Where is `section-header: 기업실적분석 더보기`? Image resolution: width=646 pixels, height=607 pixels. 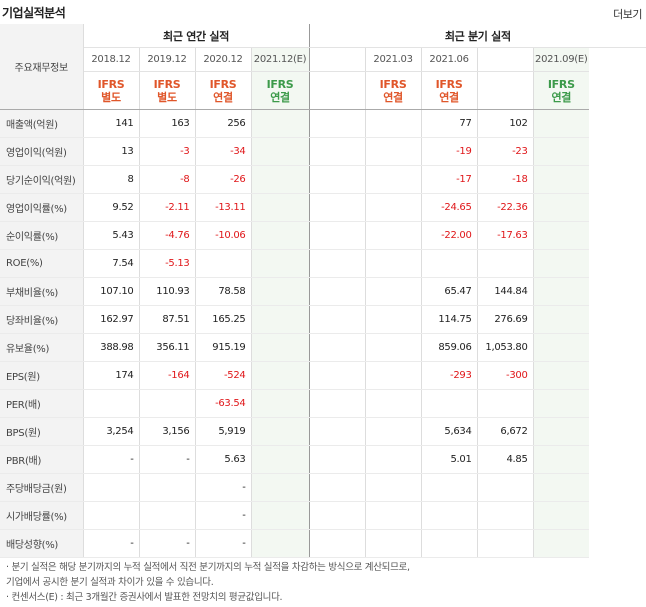 section-header: 기업실적분석 더보기 is located at coordinates (323, 12).